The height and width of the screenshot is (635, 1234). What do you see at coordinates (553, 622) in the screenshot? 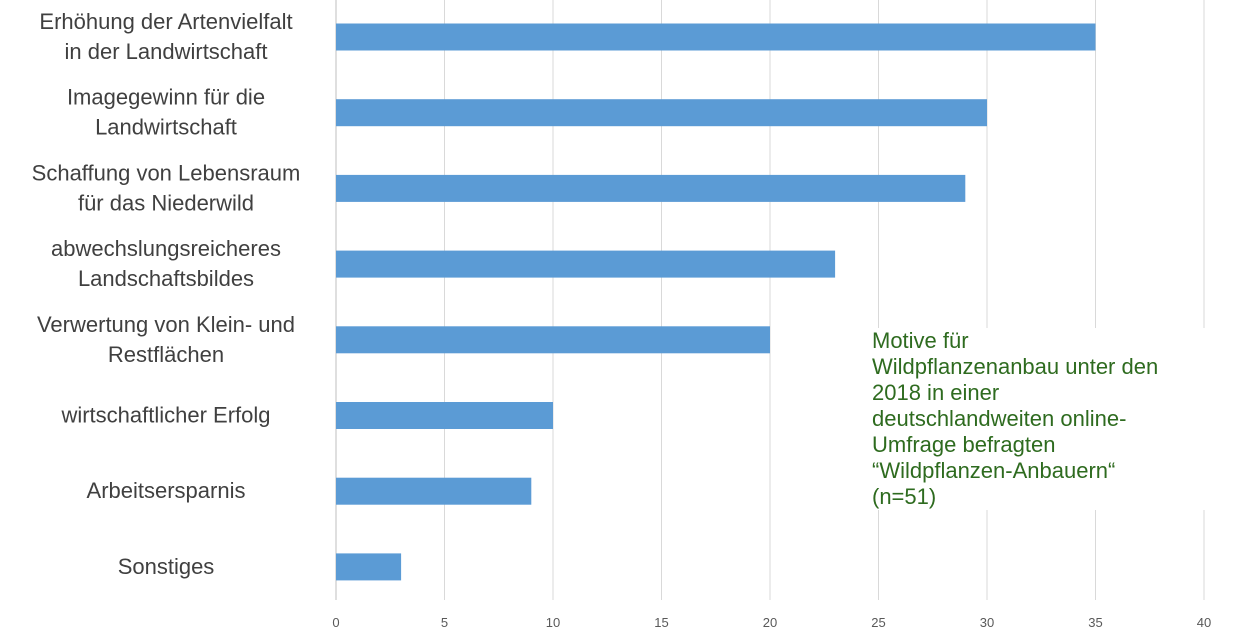
I see `x-tick-label-2: 10` at bounding box center [553, 622].